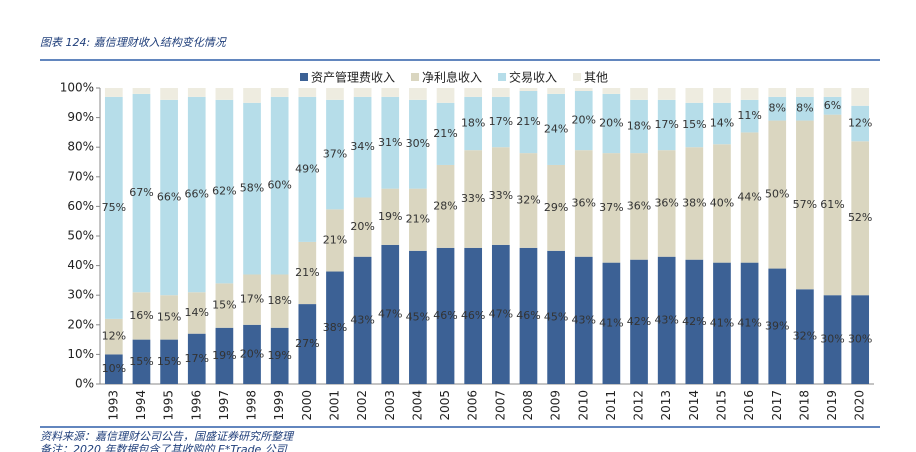 This screenshot has height=452, width=916. What do you see at coordinates (80, 117) in the screenshot?
I see `y-tick-label: 90%` at bounding box center [80, 117].